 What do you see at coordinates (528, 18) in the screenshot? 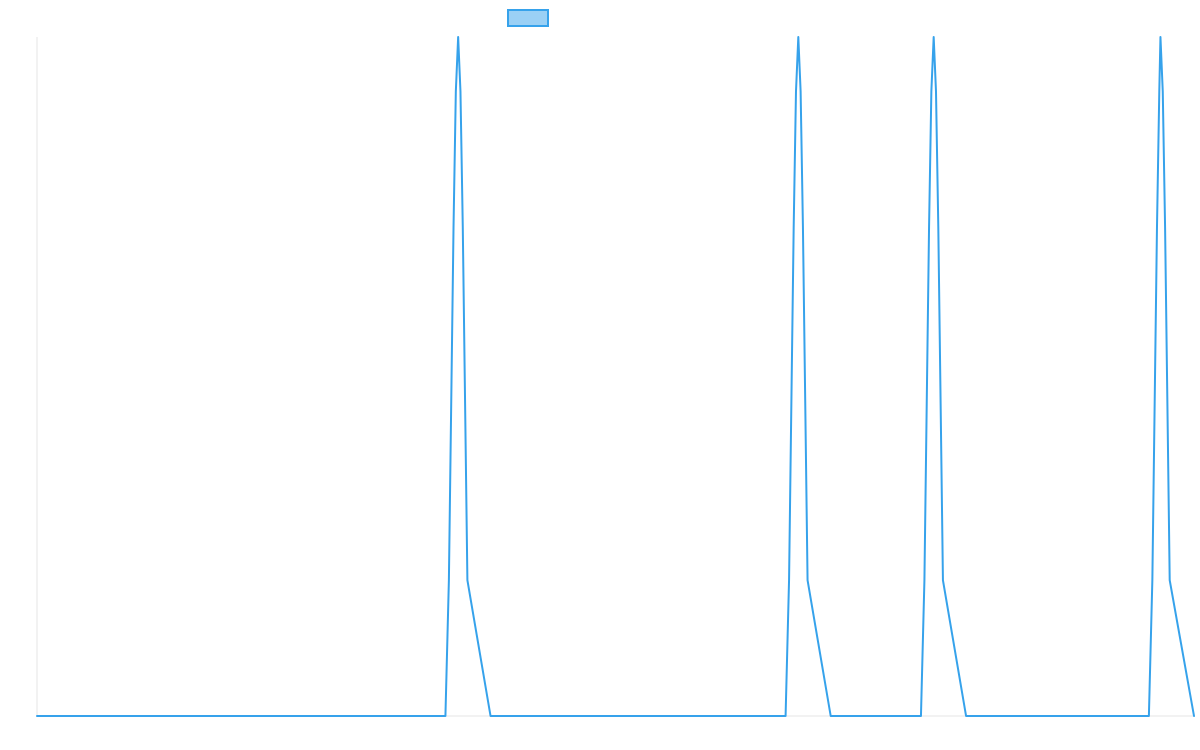
I see `legend-swatch` at bounding box center [528, 18].